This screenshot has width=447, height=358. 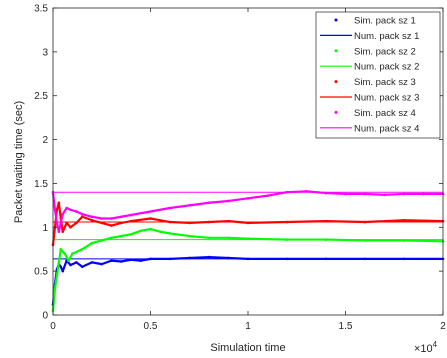 I want to click on y-tick-label: 3.5, so click(x=41, y=9).